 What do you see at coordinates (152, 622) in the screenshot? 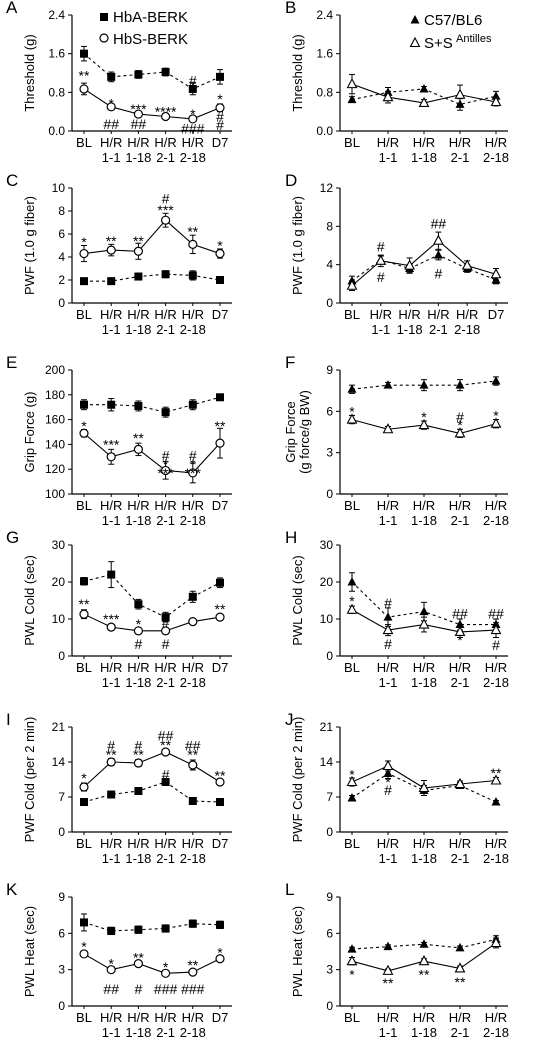
I see `series-hbs-berk` at bounding box center [152, 622].